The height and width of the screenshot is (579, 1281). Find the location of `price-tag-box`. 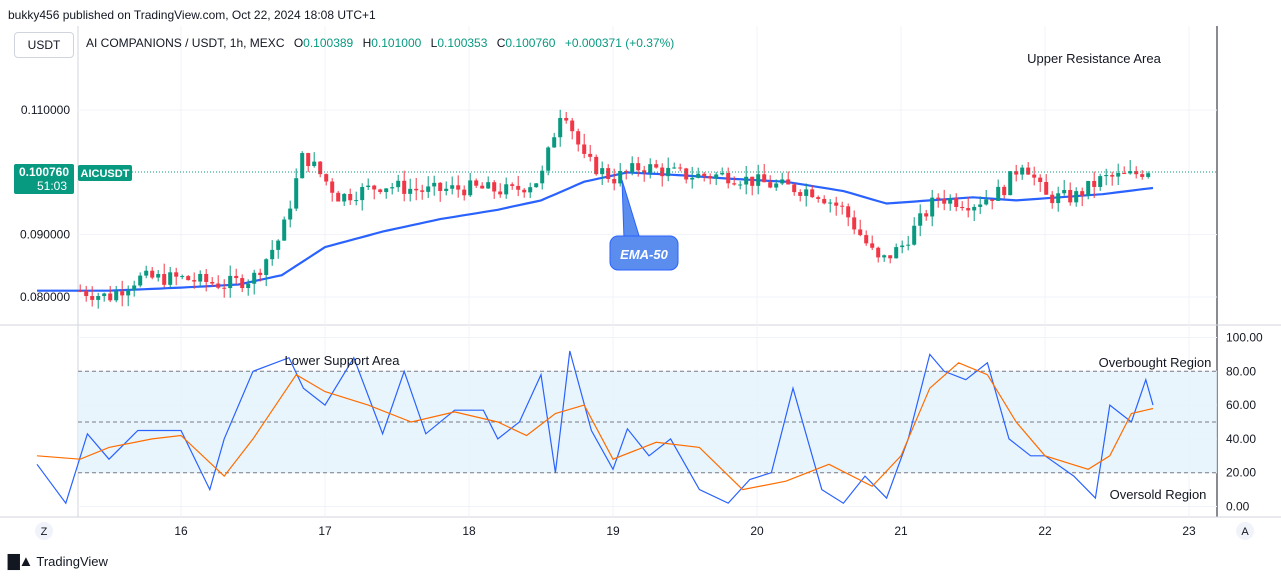

price-tag-box is located at coordinates (44, 179).